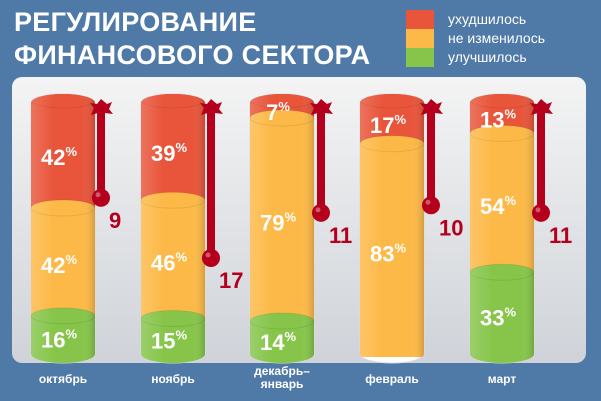 The width and height of the screenshot is (601, 401). I want to click on data-label-worse-3: 17%, so click(388, 125).